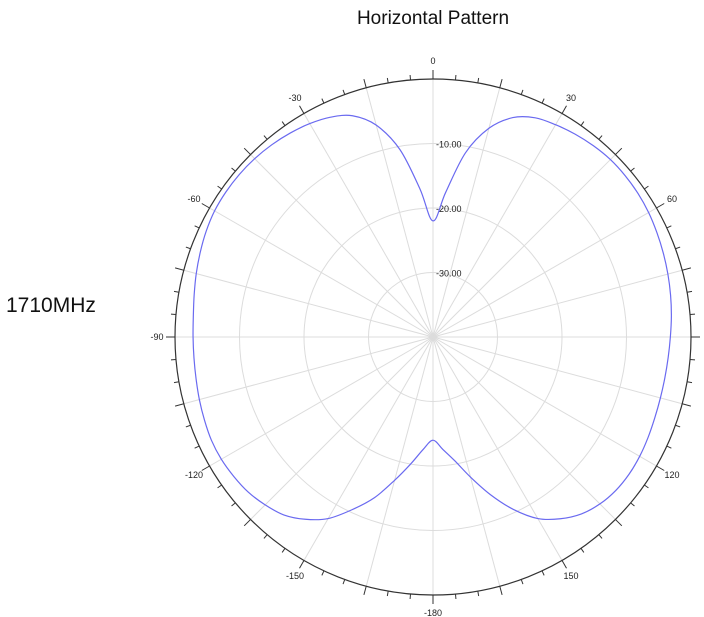 The image size is (704, 617). Describe the element at coordinates (193, 199) in the screenshot. I see `angle-tick-label: -60` at that location.